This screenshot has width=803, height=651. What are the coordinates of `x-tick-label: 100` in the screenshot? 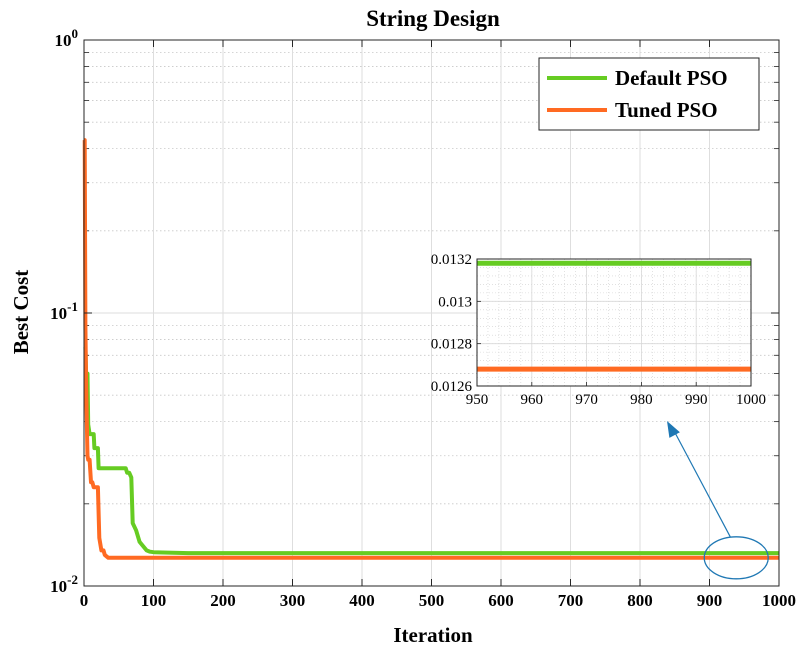 It's located at (154, 600).